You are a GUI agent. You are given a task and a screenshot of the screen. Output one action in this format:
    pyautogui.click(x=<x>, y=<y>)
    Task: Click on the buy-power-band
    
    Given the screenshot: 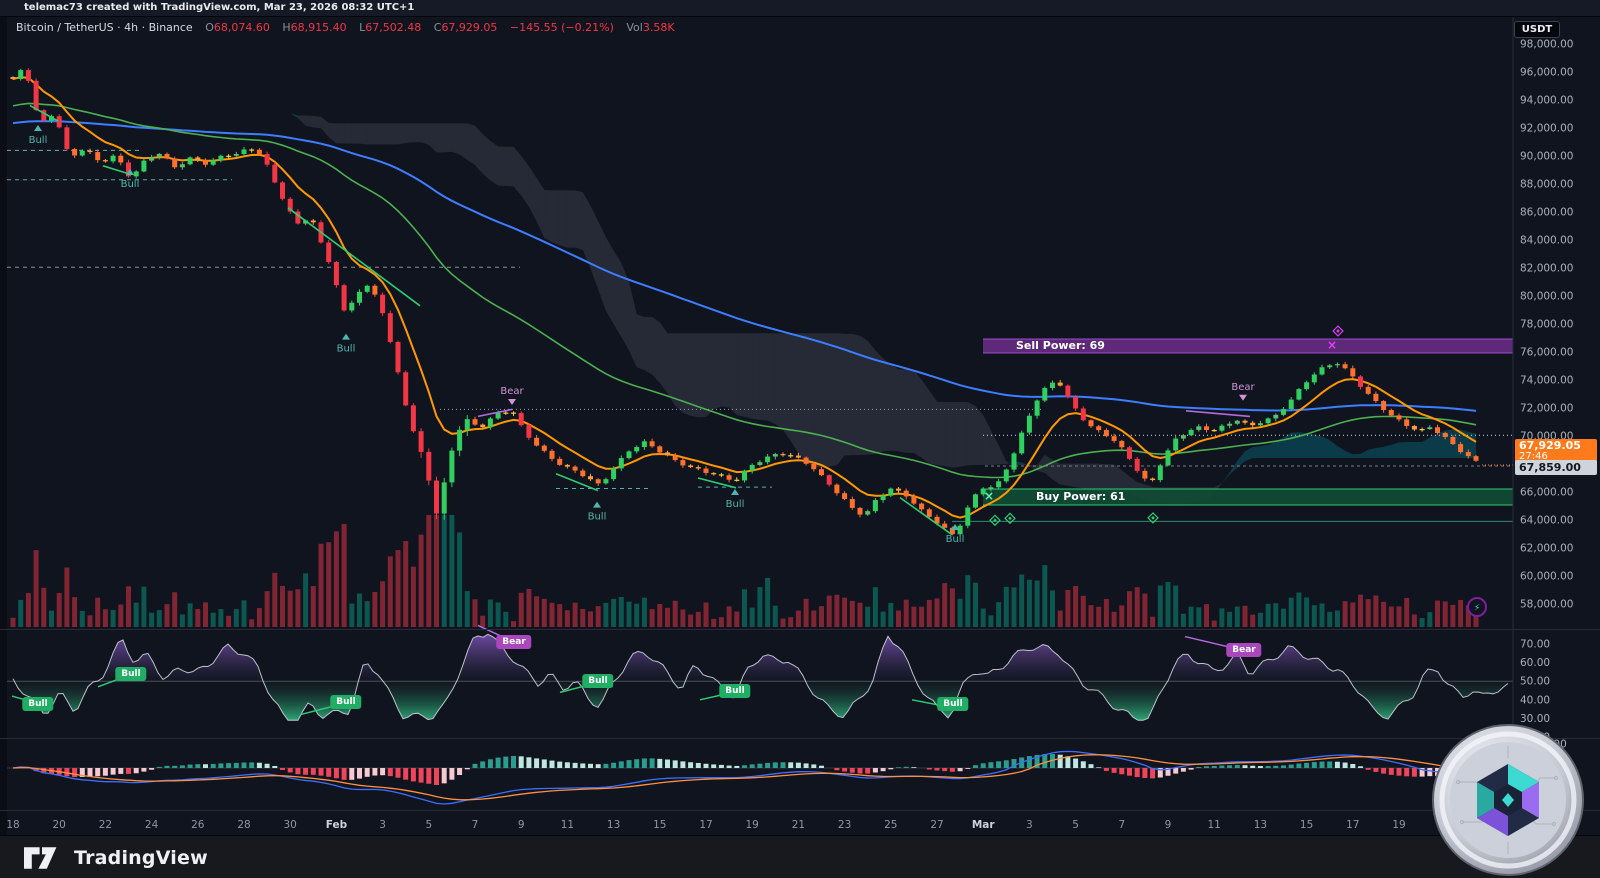 What is the action you would take?
    pyautogui.click(x=1248, y=497)
    